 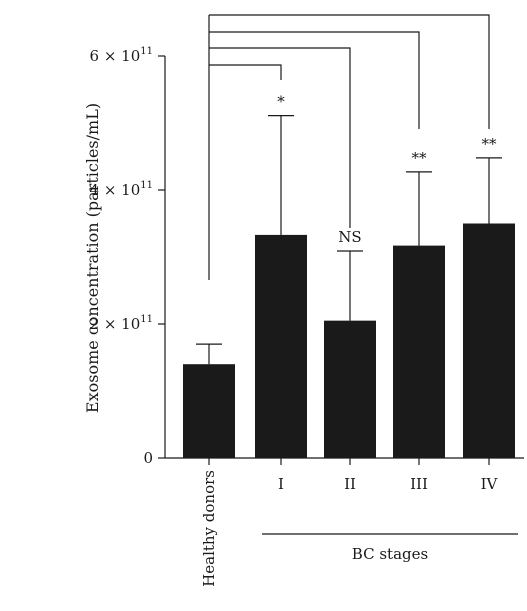 I want to click on y-tick-label-3: 6 × 1011, so click(x=121, y=55).